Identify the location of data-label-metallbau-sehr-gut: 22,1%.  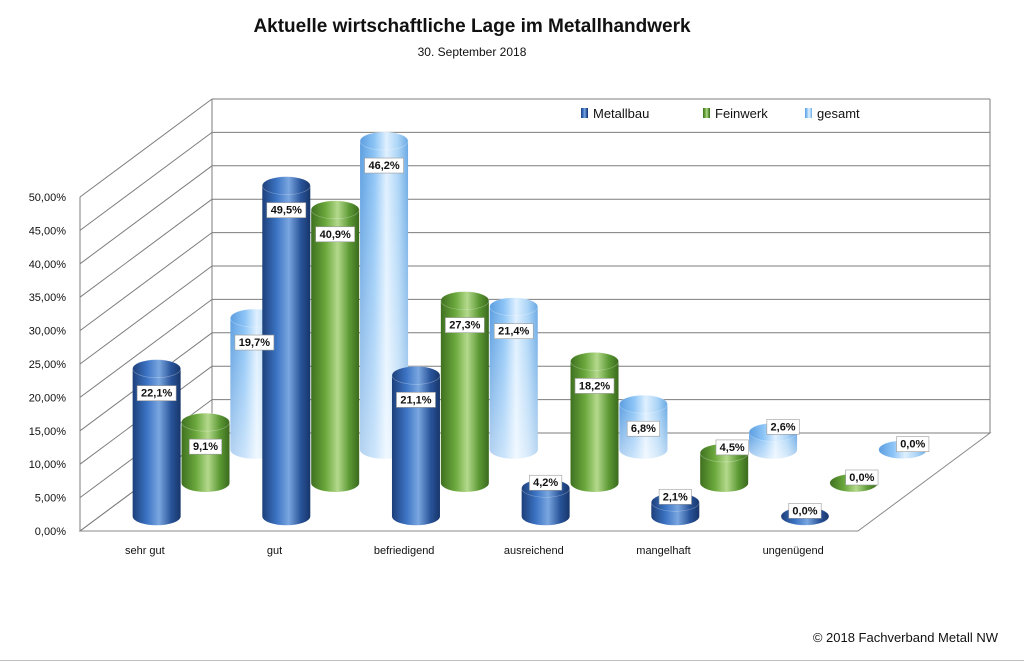
(156, 394).